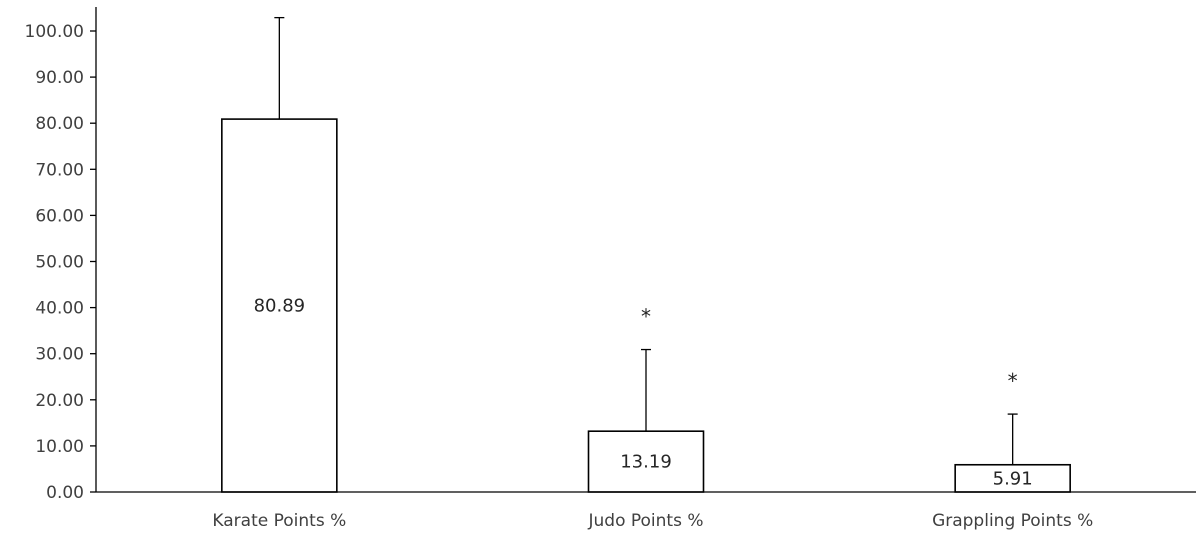 The height and width of the screenshot is (541, 1200). Describe the element at coordinates (279, 521) in the screenshot. I see `x-category-label: Karate Points %` at that location.